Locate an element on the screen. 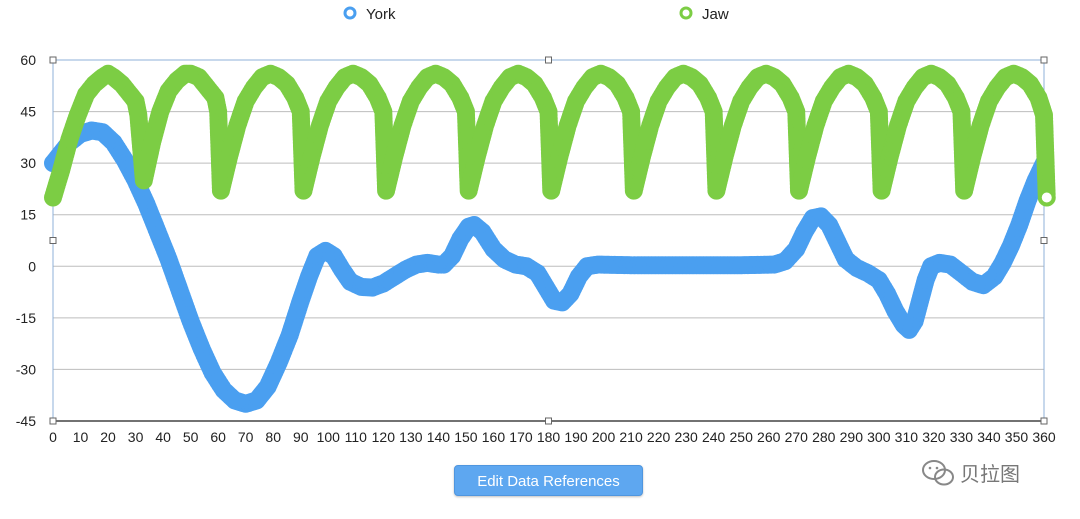 Image resolution: width=1080 pixels, height=519 pixels. y-tick-label: -15 is located at coordinates (26, 318).